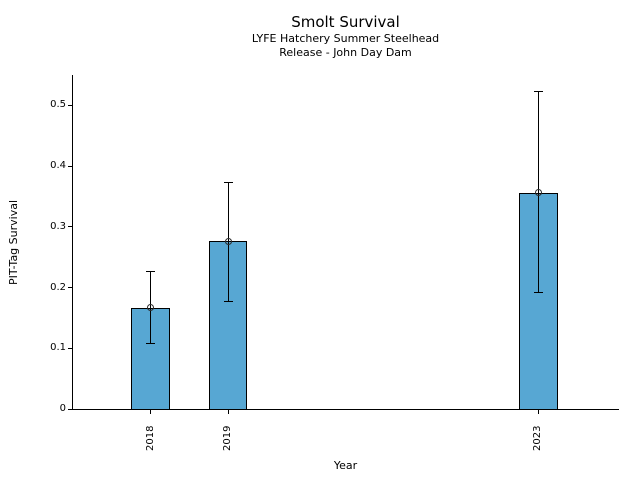  Describe the element at coordinates (58, 348) in the screenshot. I see `y-tick-label: 0.1` at that location.